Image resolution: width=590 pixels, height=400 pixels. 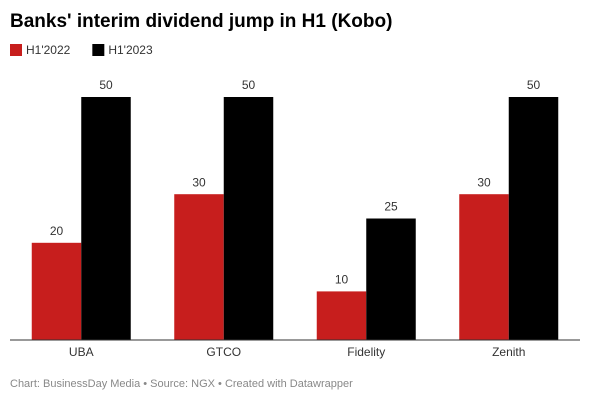 What do you see at coordinates (366, 352) in the screenshot?
I see `x-tick-label: Fidelity` at bounding box center [366, 352].